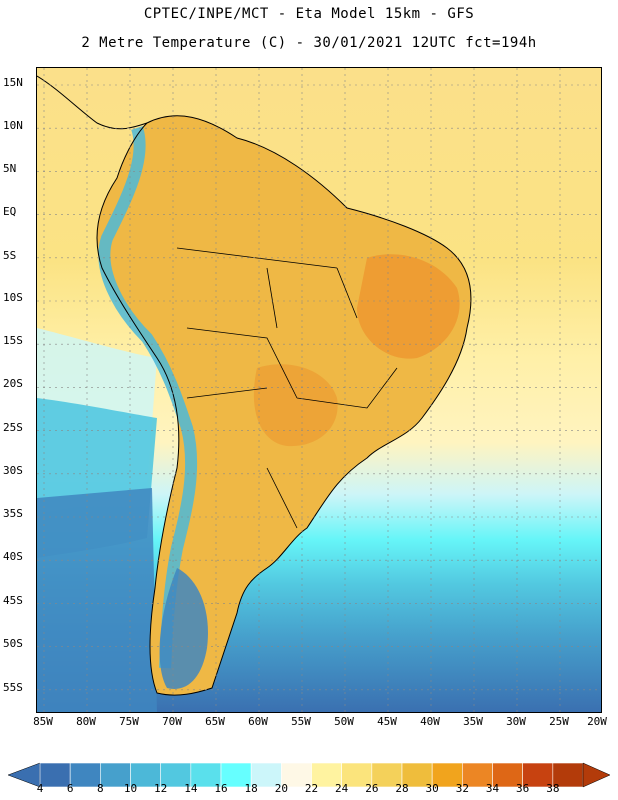  Describe the element at coordinates (432, 788) in the screenshot. I see `colorbar-level-label: 30` at that location.